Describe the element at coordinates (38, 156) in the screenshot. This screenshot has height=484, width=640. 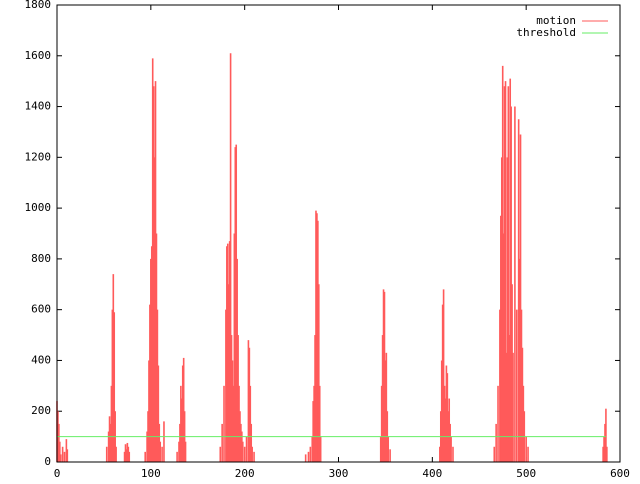
I see `y-tick-label: 1200` at that location.